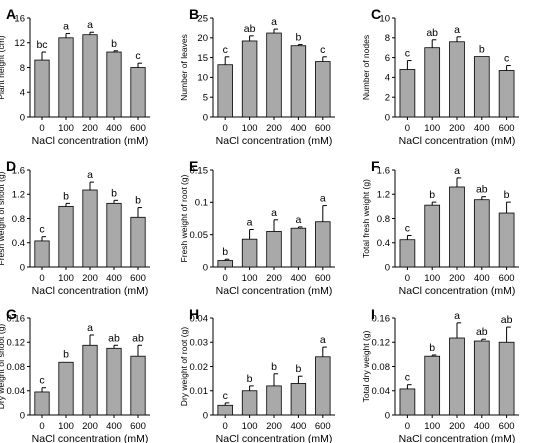 The width and height of the screenshot is (550, 443). What do you see at coordinates (16, 391) in the screenshot?
I see `y-tick-label: 0.04` at bounding box center [16, 391].